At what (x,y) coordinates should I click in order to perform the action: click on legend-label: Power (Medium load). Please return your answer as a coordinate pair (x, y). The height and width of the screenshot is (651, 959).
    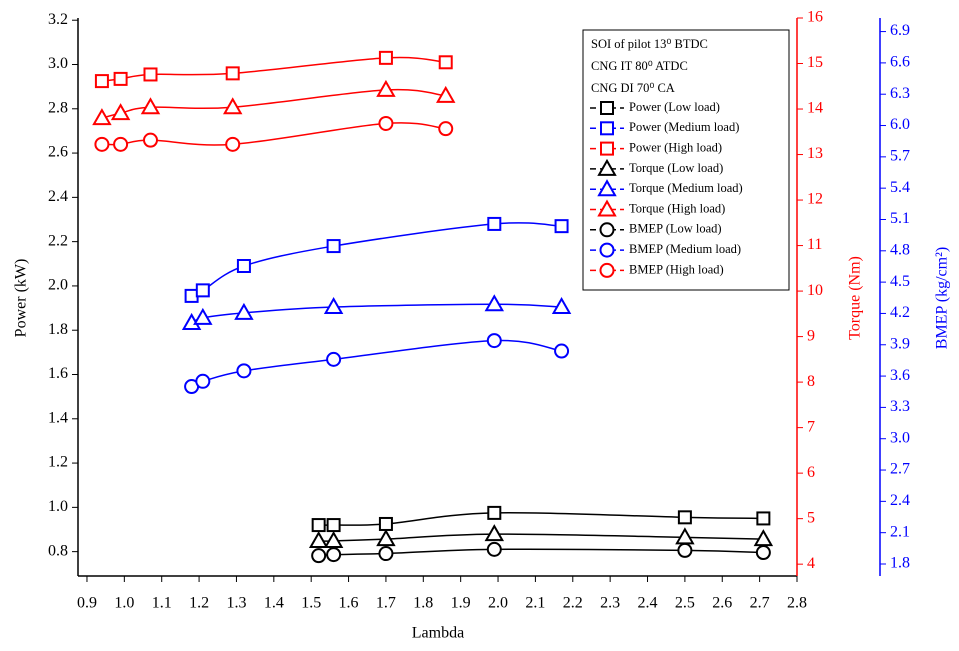
    Looking at the image, I should click on (684, 127).